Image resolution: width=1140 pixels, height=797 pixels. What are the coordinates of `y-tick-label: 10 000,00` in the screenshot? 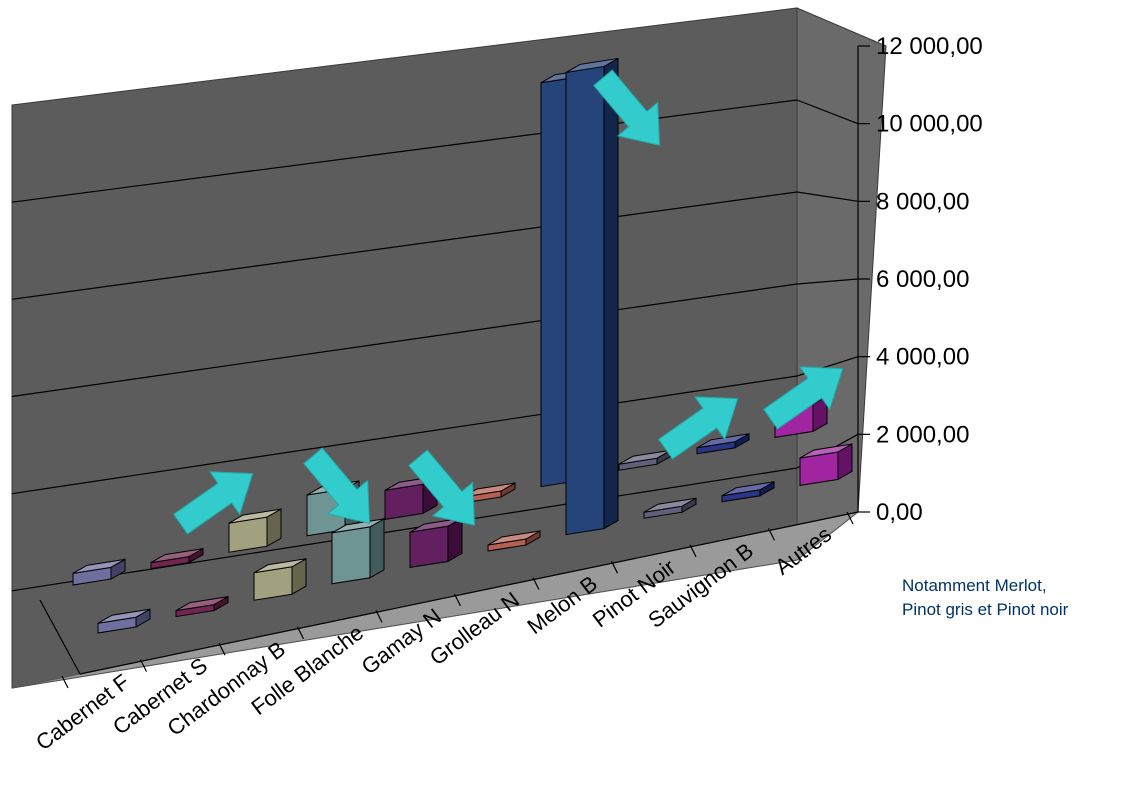 It's located at (929, 124).